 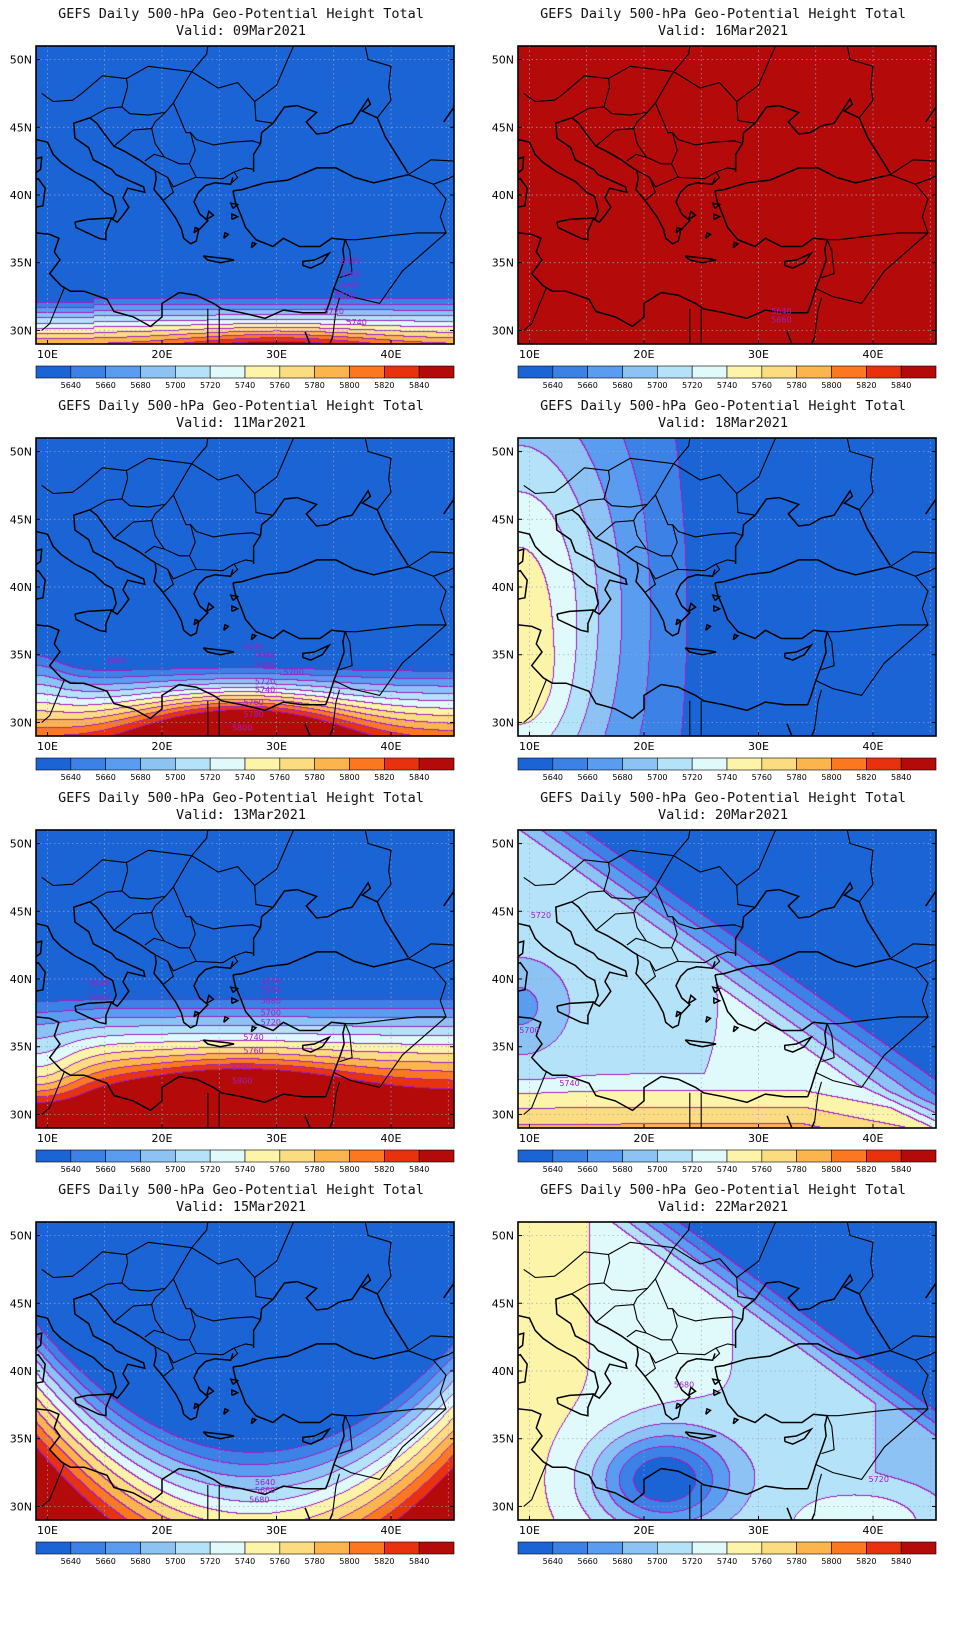 I want to click on colorbar-label: 5760, so click(x=762, y=1169).